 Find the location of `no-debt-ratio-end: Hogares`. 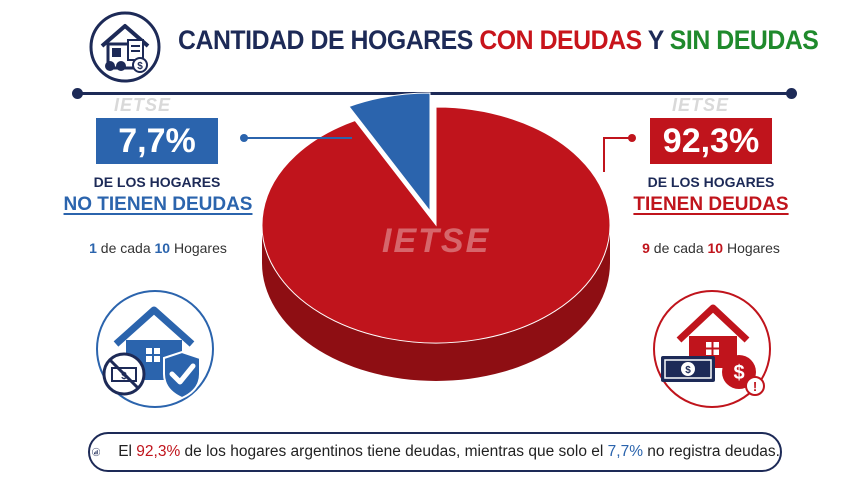

no-debt-ratio-end: Hogares is located at coordinates (198, 248).